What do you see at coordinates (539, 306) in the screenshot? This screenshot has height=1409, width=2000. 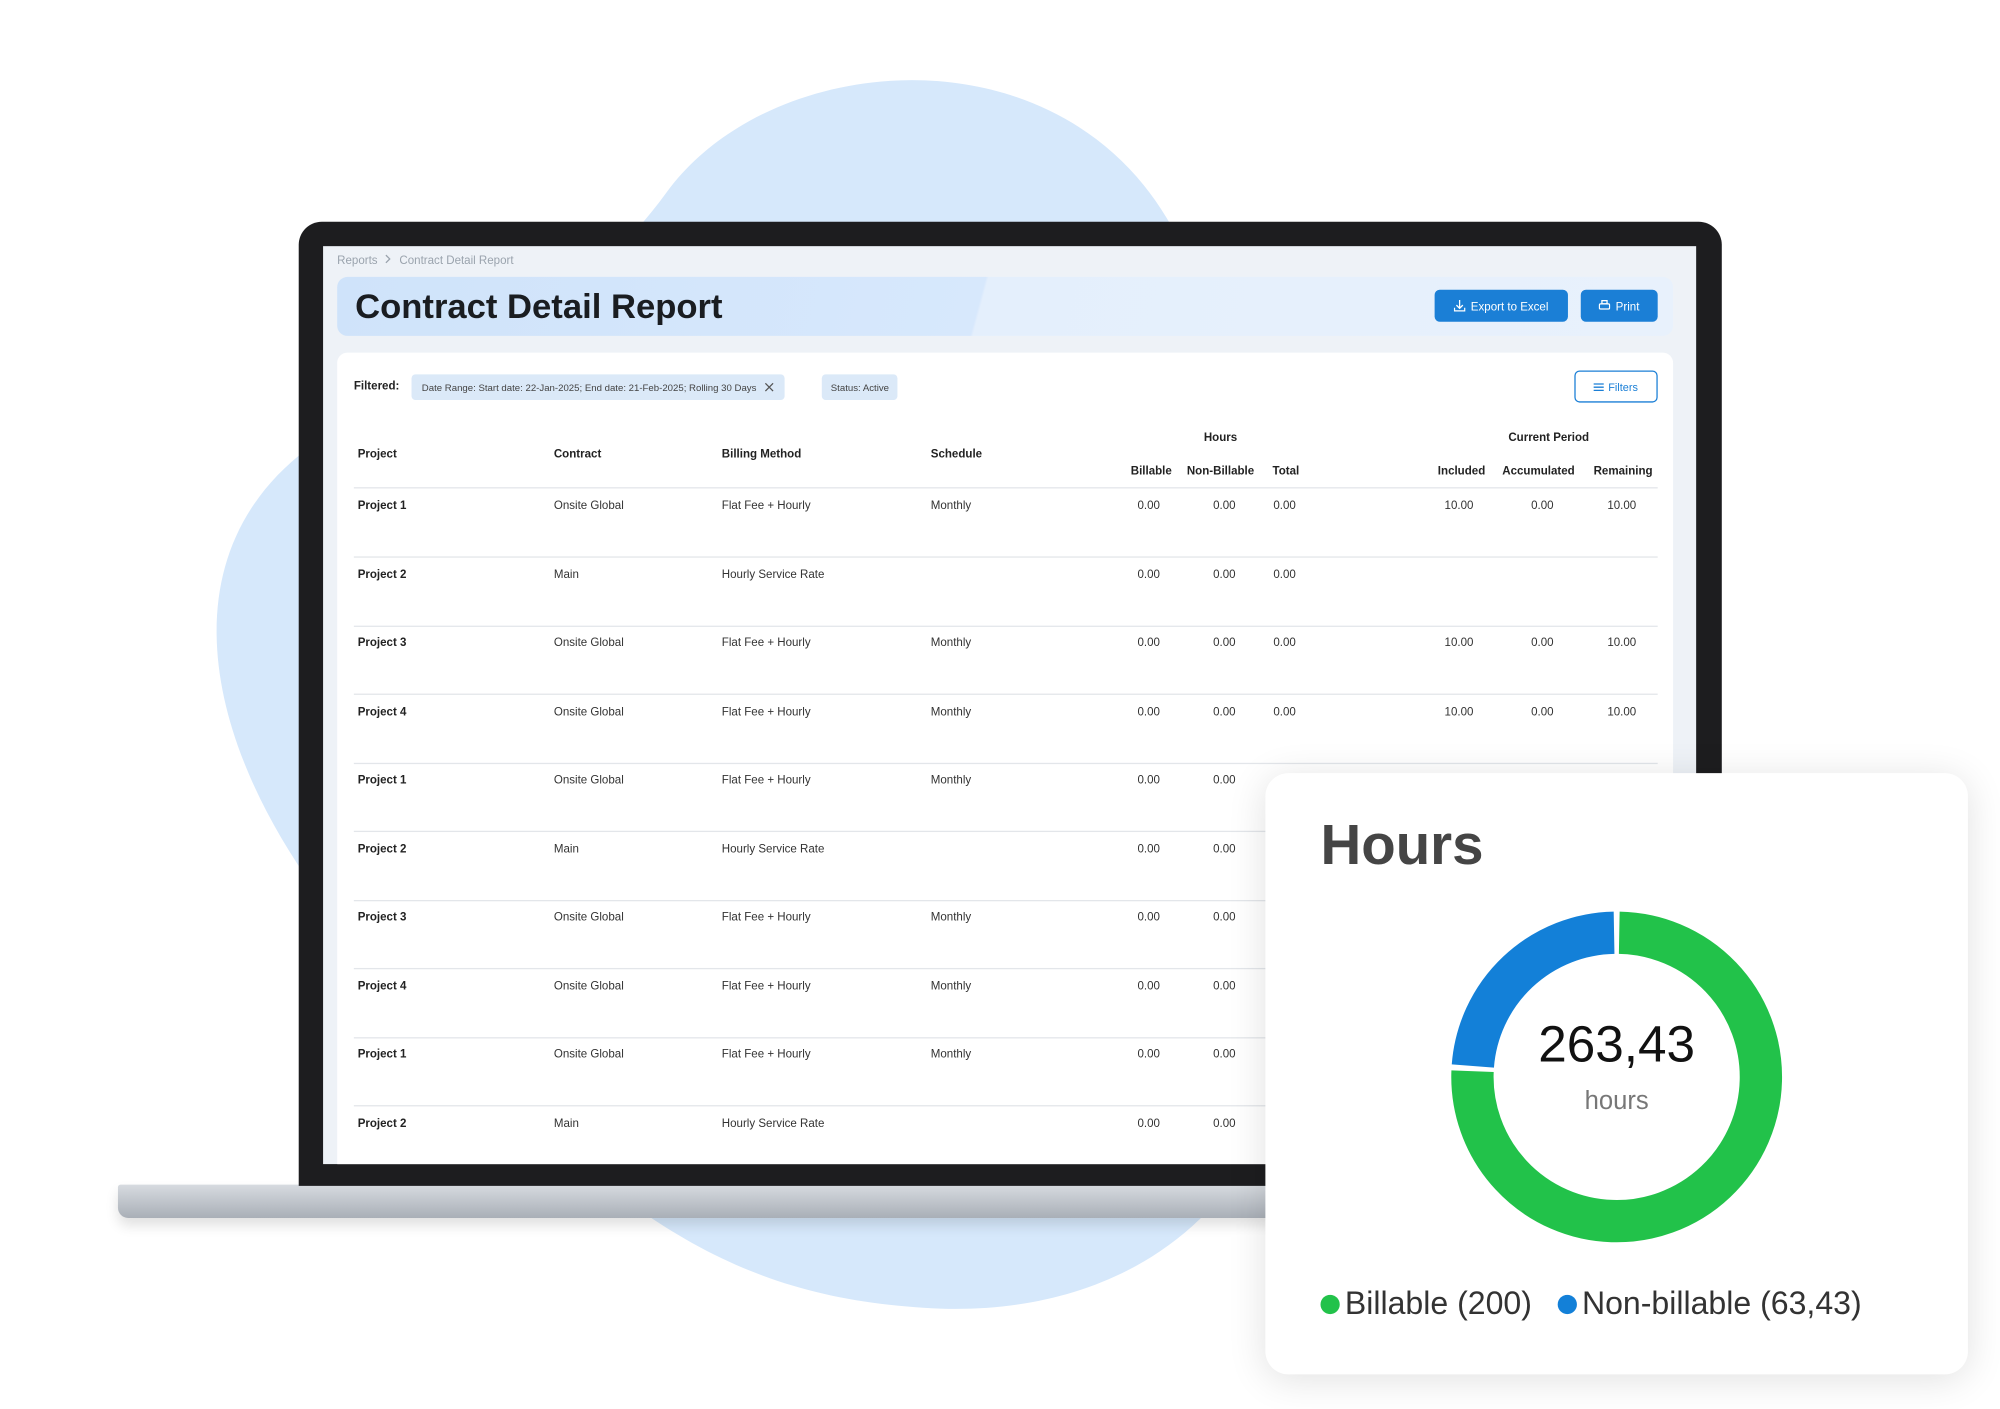 I see `page-title: Contract Detail Report` at bounding box center [539, 306].